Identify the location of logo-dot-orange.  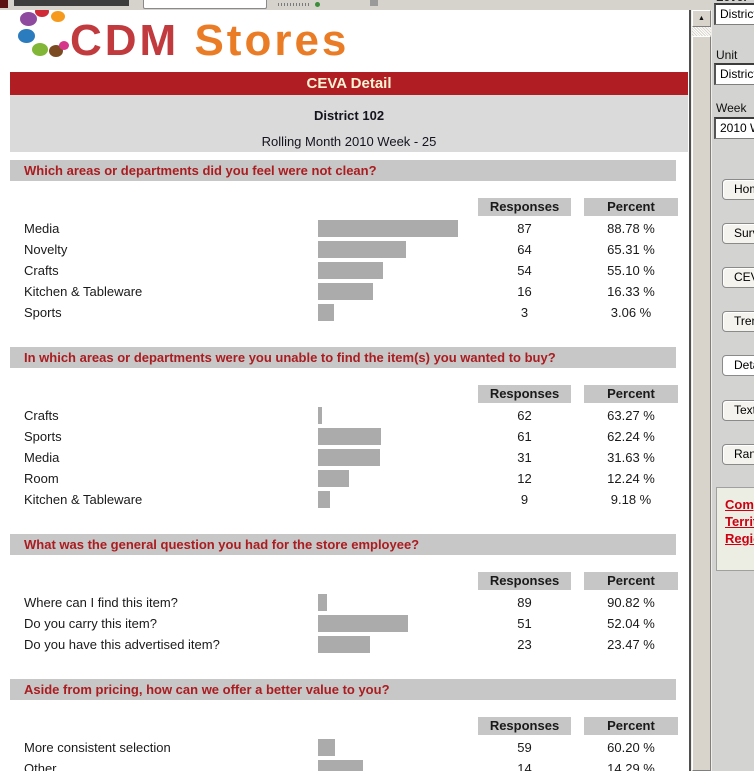
(58, 16).